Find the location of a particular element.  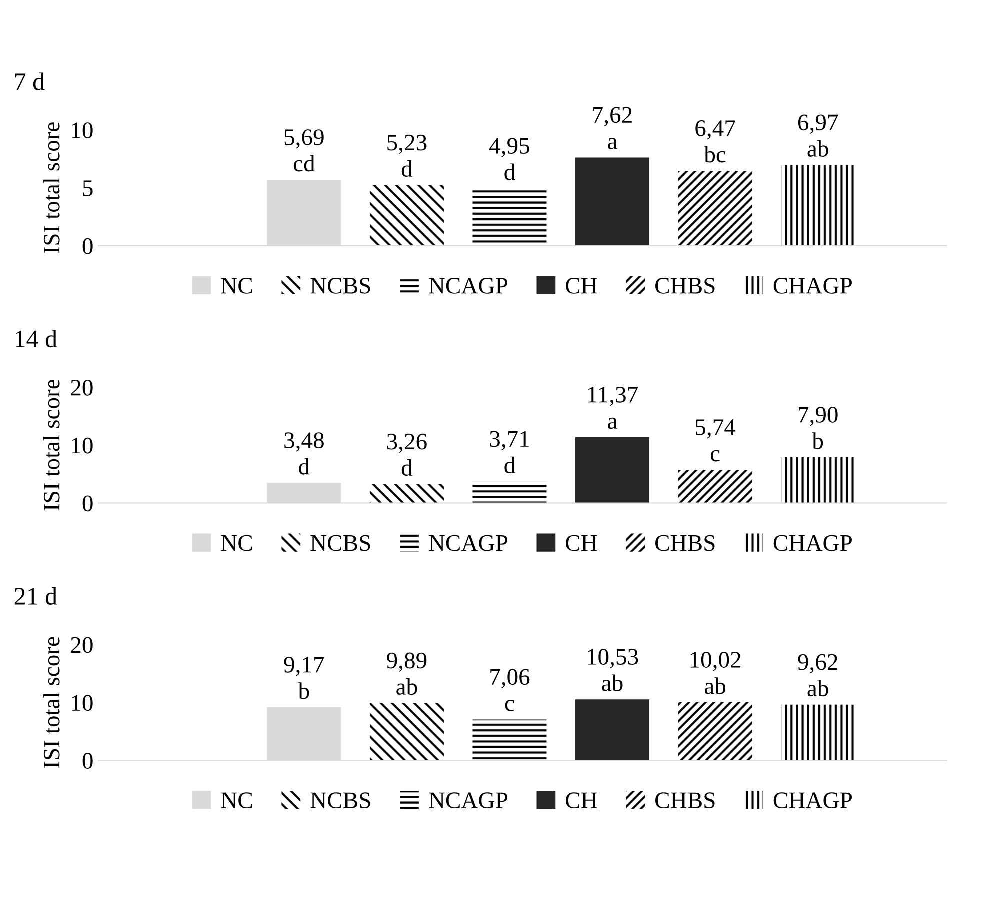

series-label: NCBS is located at coordinates (340, 543).